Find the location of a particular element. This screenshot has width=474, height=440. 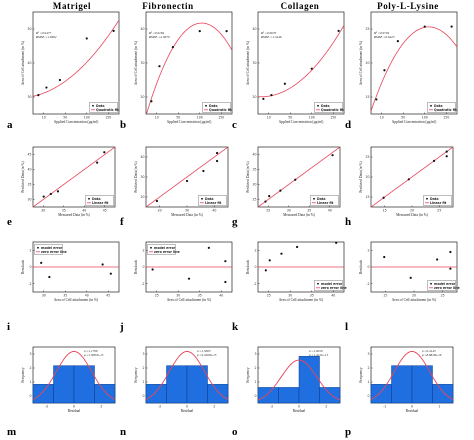

y-tick-label: 2 is located at coordinates (143, 251).